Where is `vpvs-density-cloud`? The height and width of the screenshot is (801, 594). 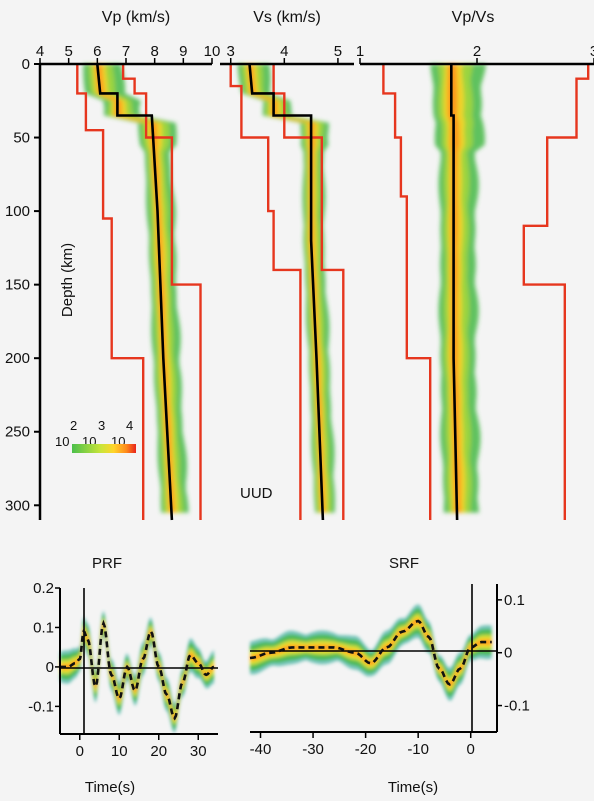
vpvs-density-cloud is located at coordinates (458, 288).